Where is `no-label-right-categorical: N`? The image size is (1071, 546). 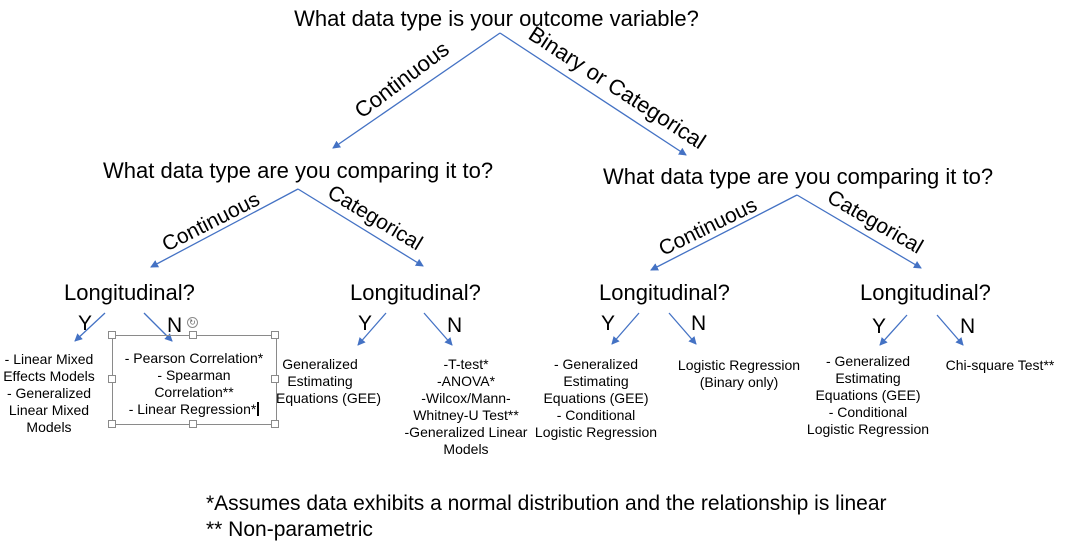 no-label-right-categorical: N is located at coordinates (968, 326).